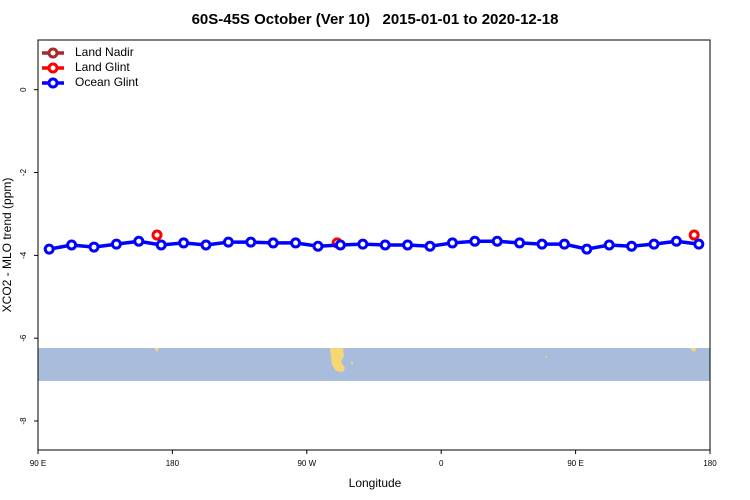 The height and width of the screenshot is (500, 750). I want to click on x-tick-label: 0, so click(441, 463).